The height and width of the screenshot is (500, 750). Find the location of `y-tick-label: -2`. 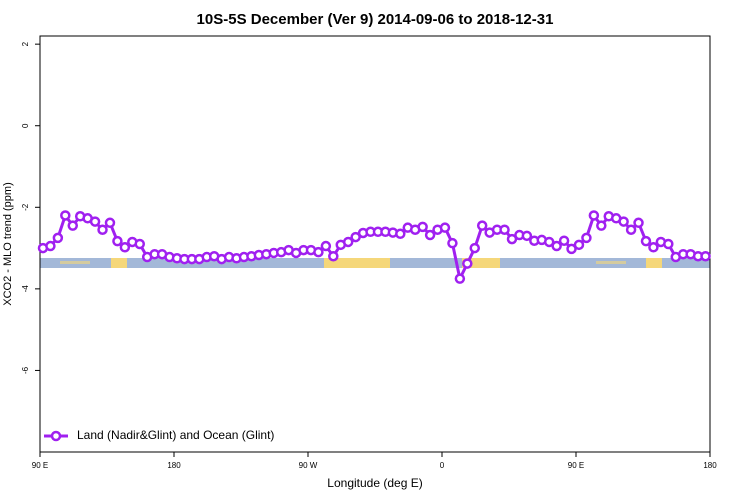

y-tick-label: -2 is located at coordinates (25, 207).